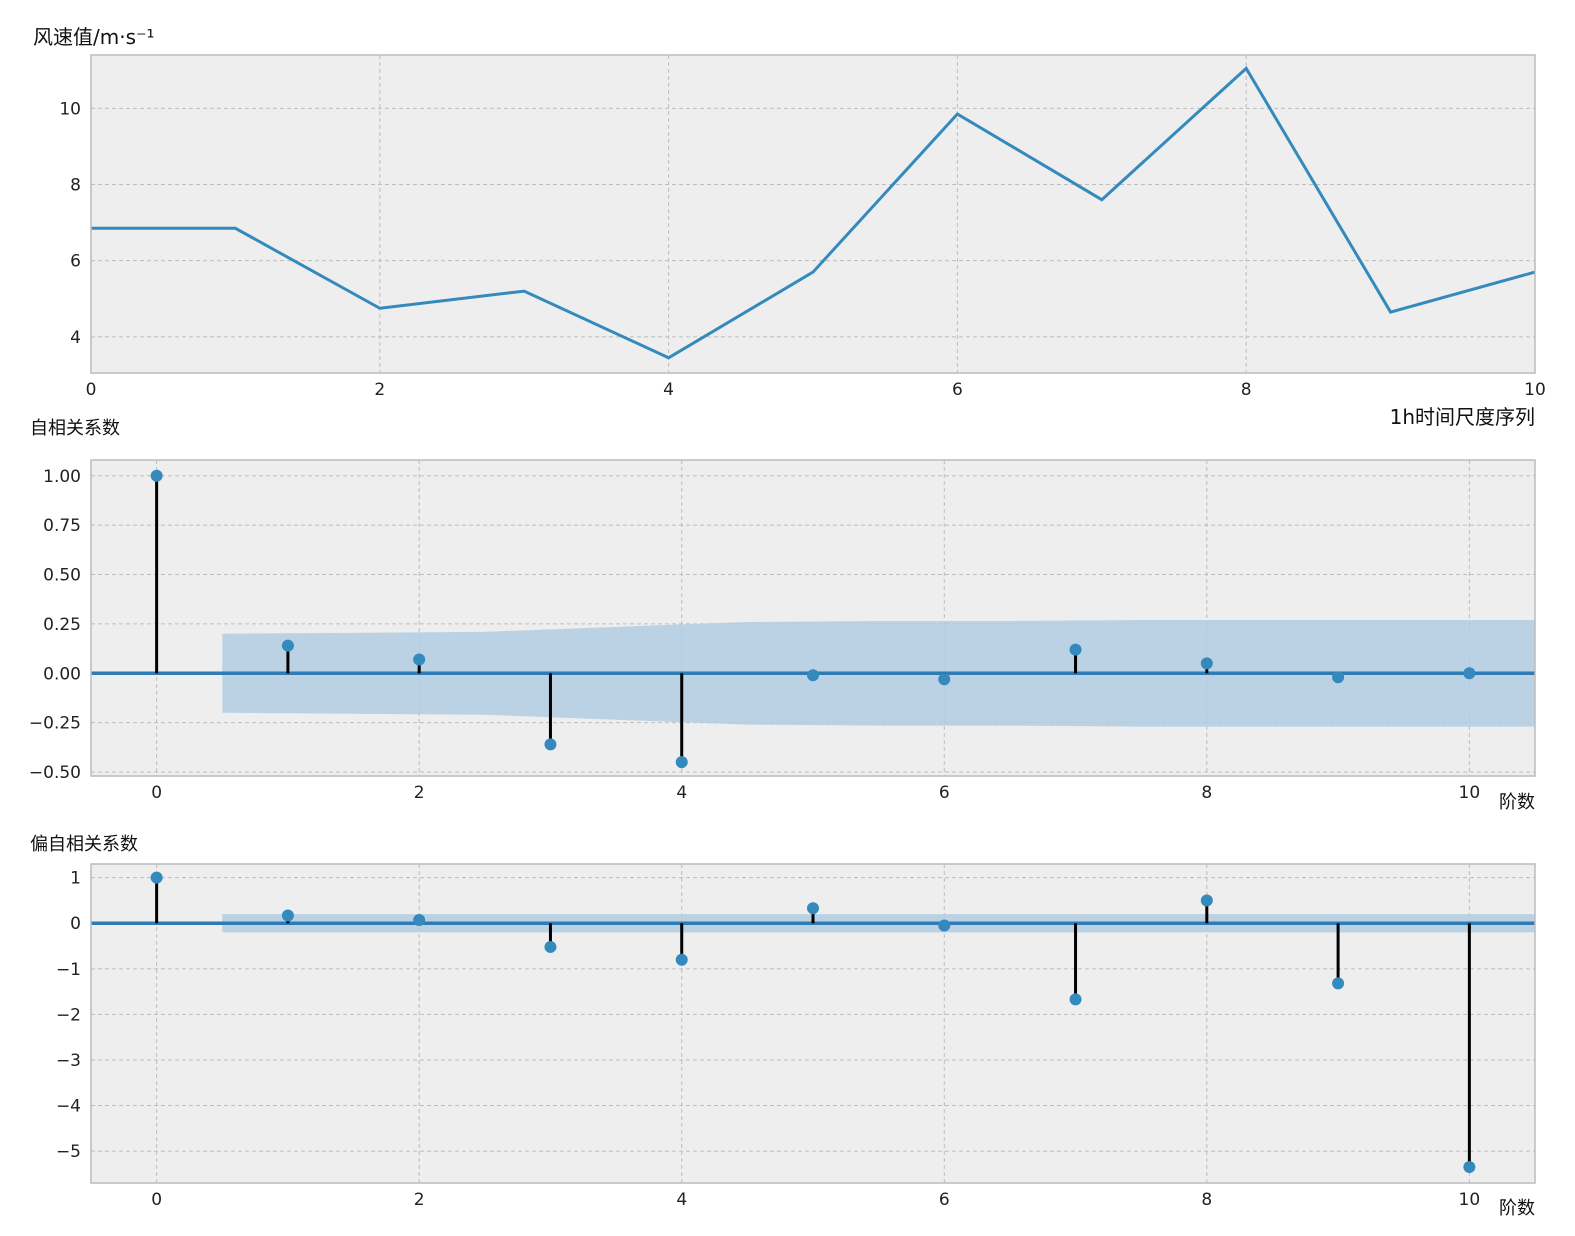 The height and width of the screenshot is (1236, 1575). I want to click on y-tick-label: 1, so click(75, 879).